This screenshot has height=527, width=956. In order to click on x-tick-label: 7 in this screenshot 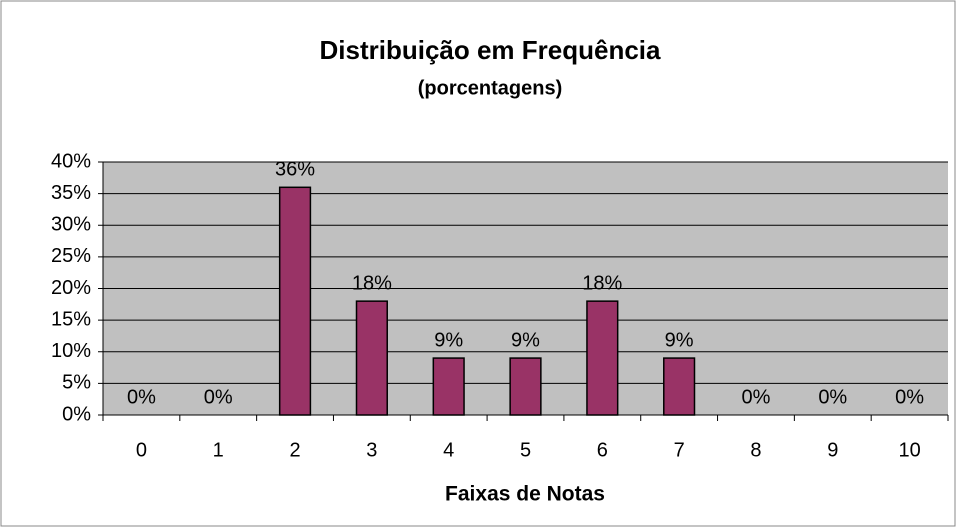, I will do `click(679, 450)`.